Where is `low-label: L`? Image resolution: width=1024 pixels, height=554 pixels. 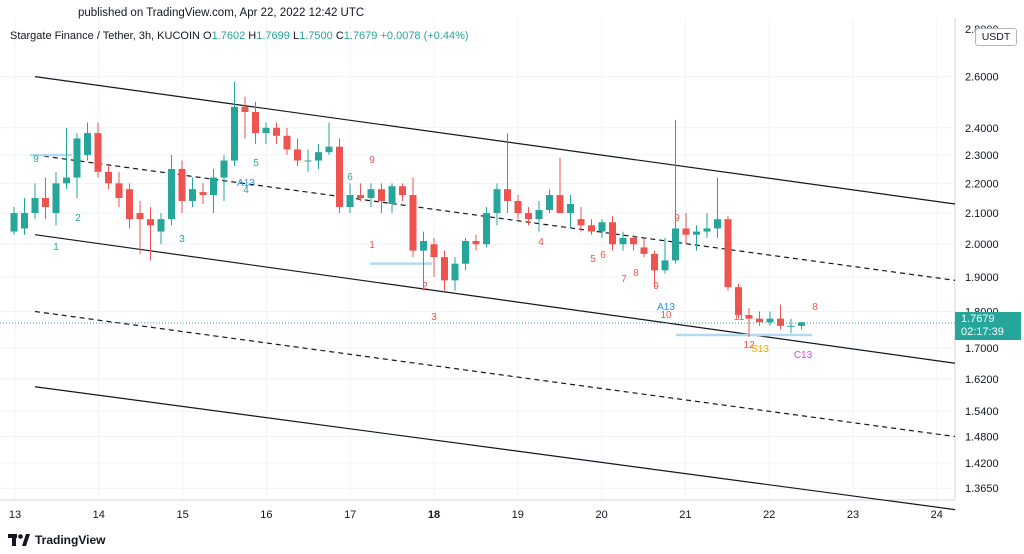
low-label: L is located at coordinates (296, 36).